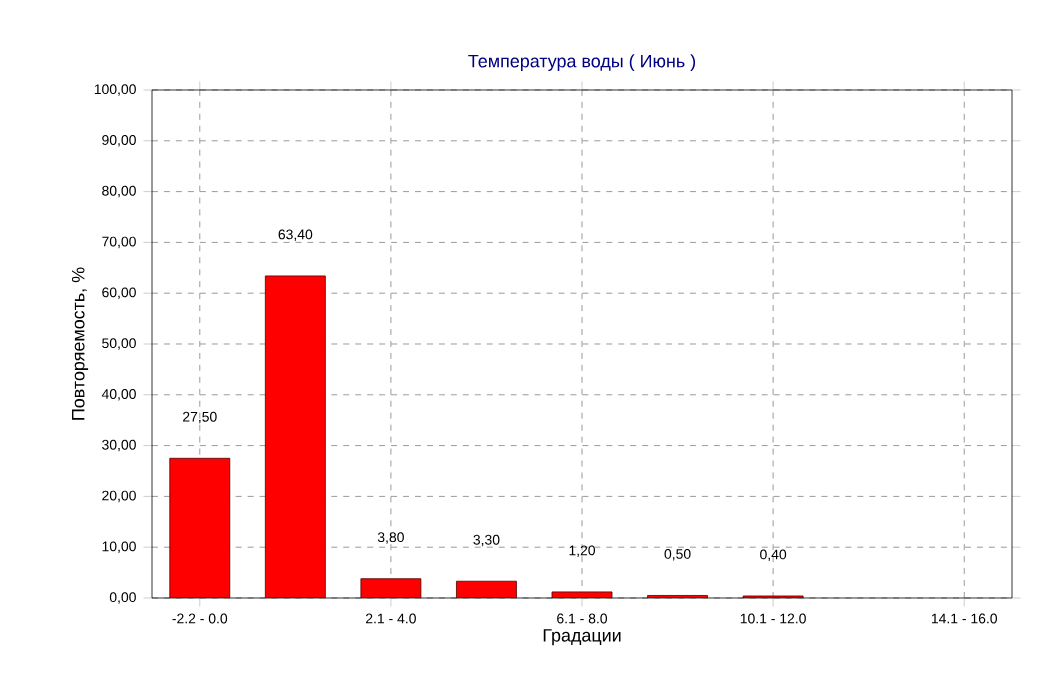  What do you see at coordinates (80, 343) in the screenshot?
I see `y-axis-title: Повторяемость, %` at bounding box center [80, 343].